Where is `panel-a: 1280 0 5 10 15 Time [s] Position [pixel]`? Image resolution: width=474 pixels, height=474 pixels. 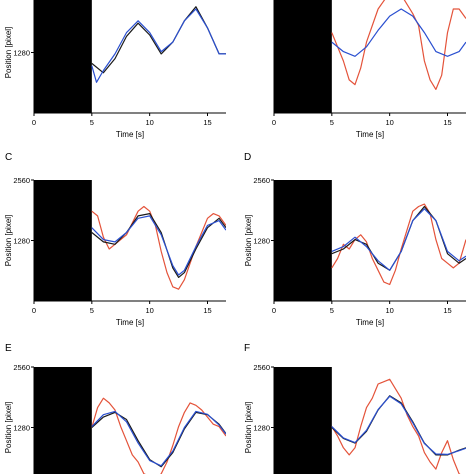 panel-a: 1280 0 5 10 15 Time [s] Position [pixel] is located at coordinates (115, 69).